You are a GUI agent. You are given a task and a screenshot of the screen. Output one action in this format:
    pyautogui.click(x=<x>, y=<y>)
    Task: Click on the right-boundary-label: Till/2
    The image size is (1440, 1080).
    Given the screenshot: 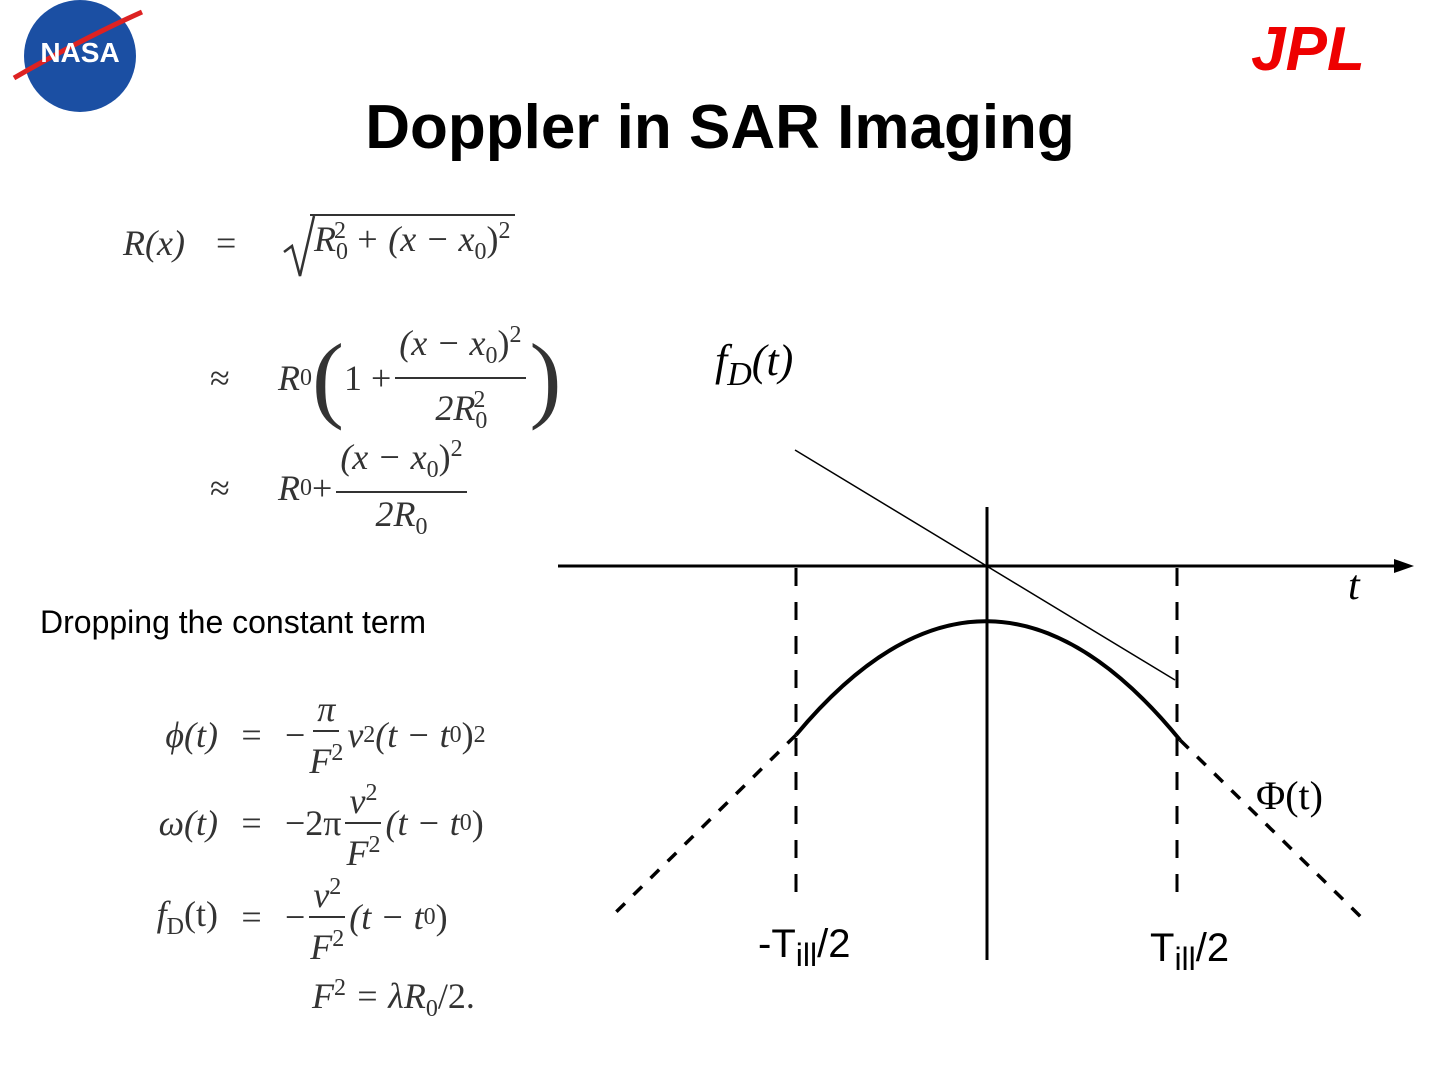 What is the action you would take?
    pyautogui.click(x=1189, y=952)
    